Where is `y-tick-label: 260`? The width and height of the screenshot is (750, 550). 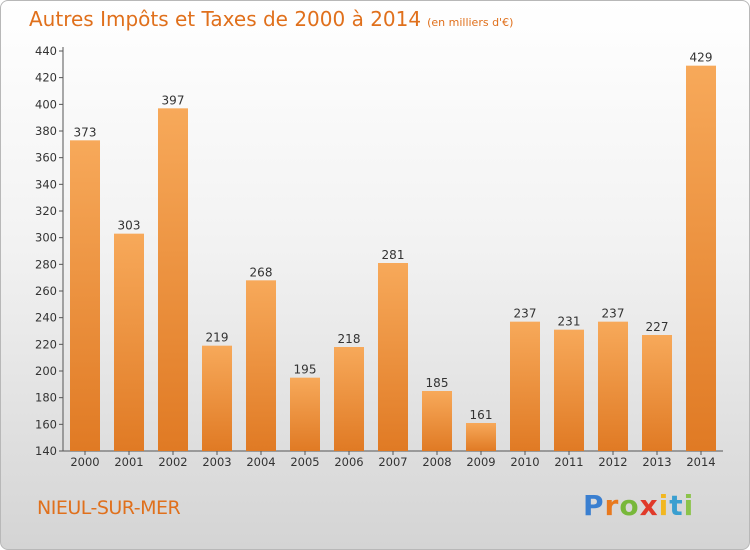
y-tick-label: 260 is located at coordinates (46, 291).